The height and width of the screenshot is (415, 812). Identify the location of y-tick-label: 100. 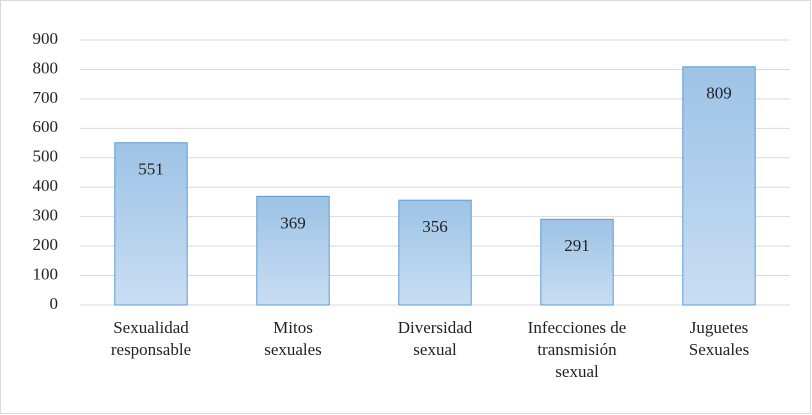
(46, 273).